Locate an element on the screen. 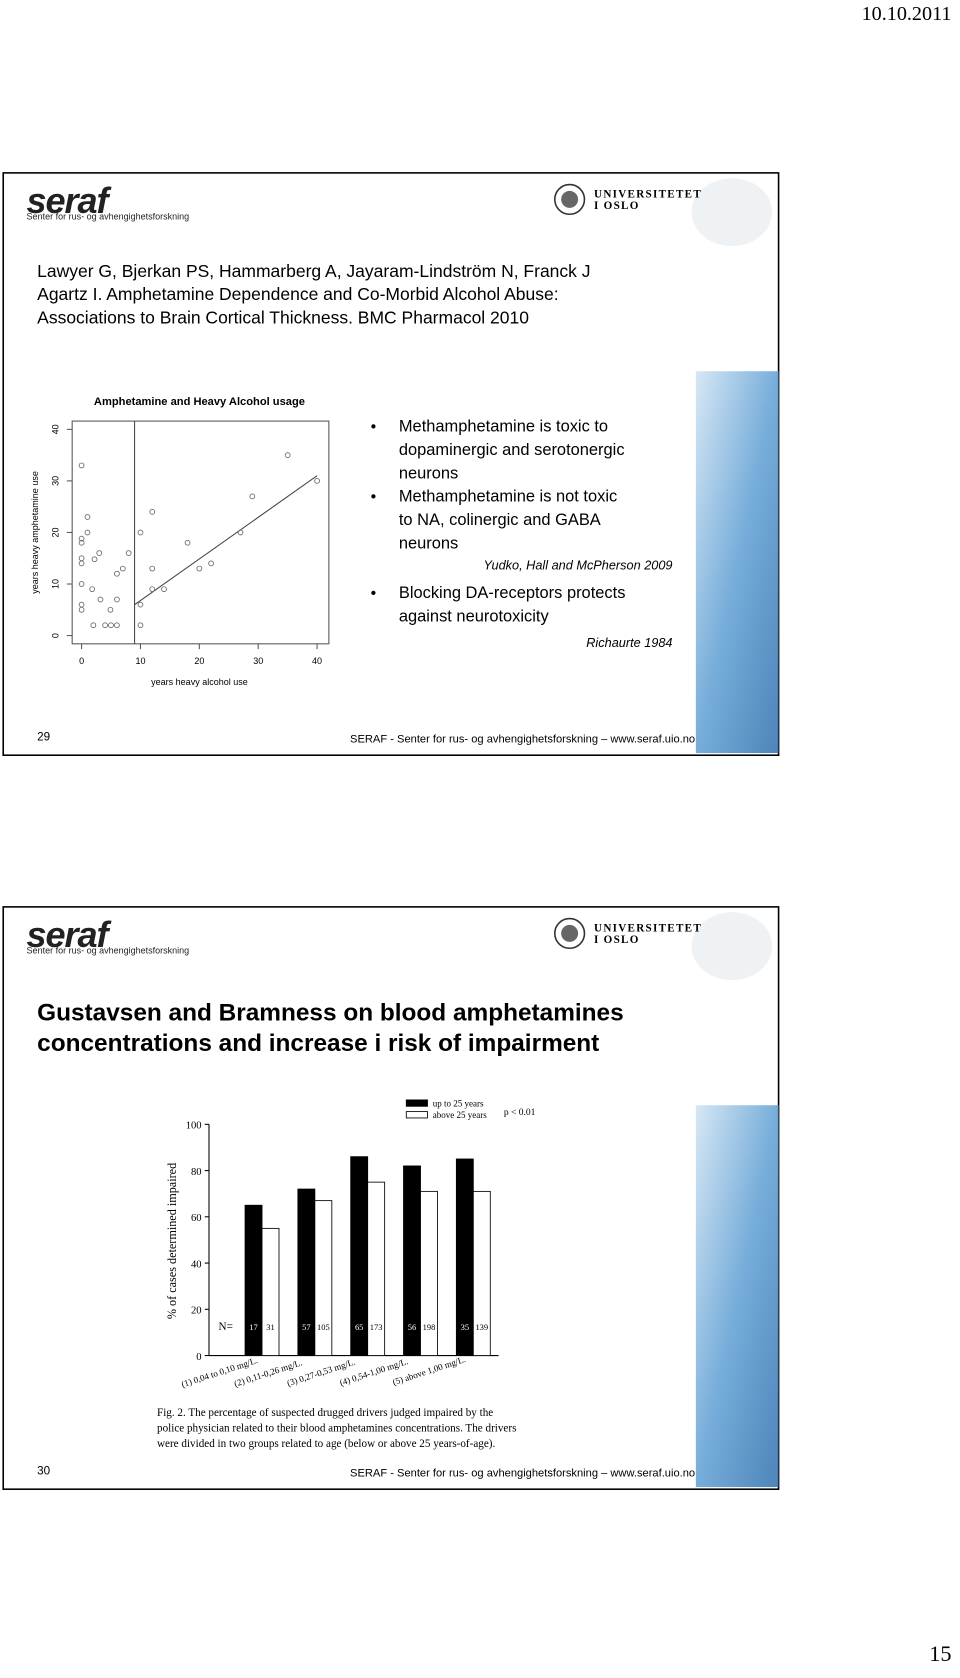 The image size is (960, 1678). bullet-text: Methamphetamine is toxic to is located at coordinates (503, 427).